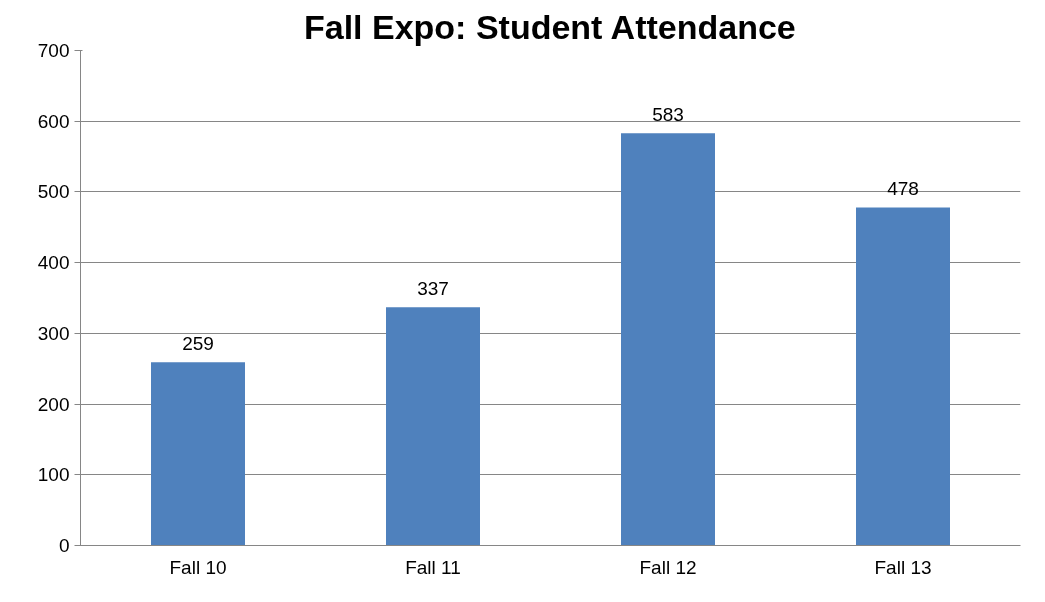 The height and width of the screenshot is (602, 1045). What do you see at coordinates (53, 333) in the screenshot?
I see `y-tick-label: 300` at bounding box center [53, 333].